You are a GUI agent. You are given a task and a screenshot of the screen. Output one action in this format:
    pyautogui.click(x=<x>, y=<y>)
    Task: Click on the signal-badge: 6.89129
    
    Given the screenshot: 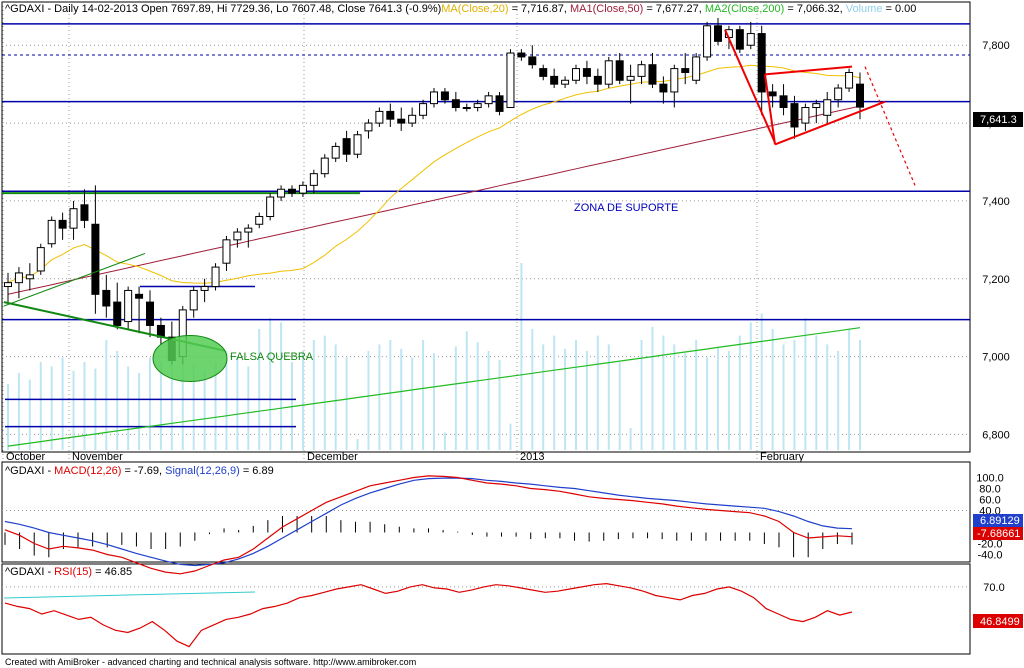 What is the action you would take?
    pyautogui.click(x=1000, y=521)
    